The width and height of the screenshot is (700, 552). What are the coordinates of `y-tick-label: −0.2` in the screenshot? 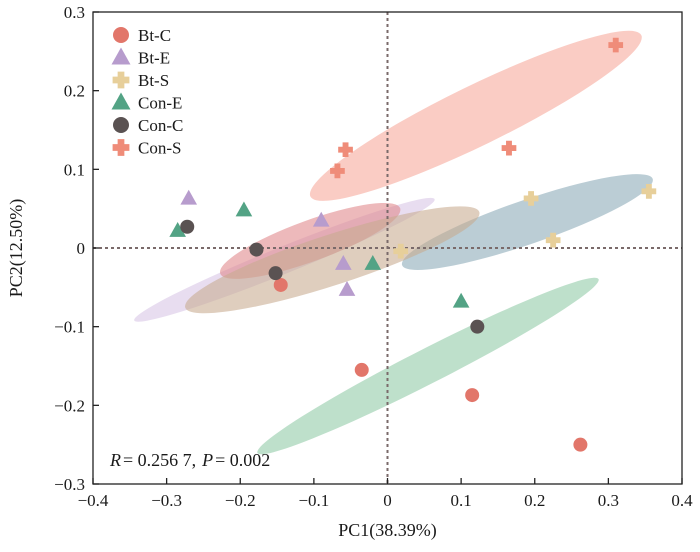 It's located at (69, 405).